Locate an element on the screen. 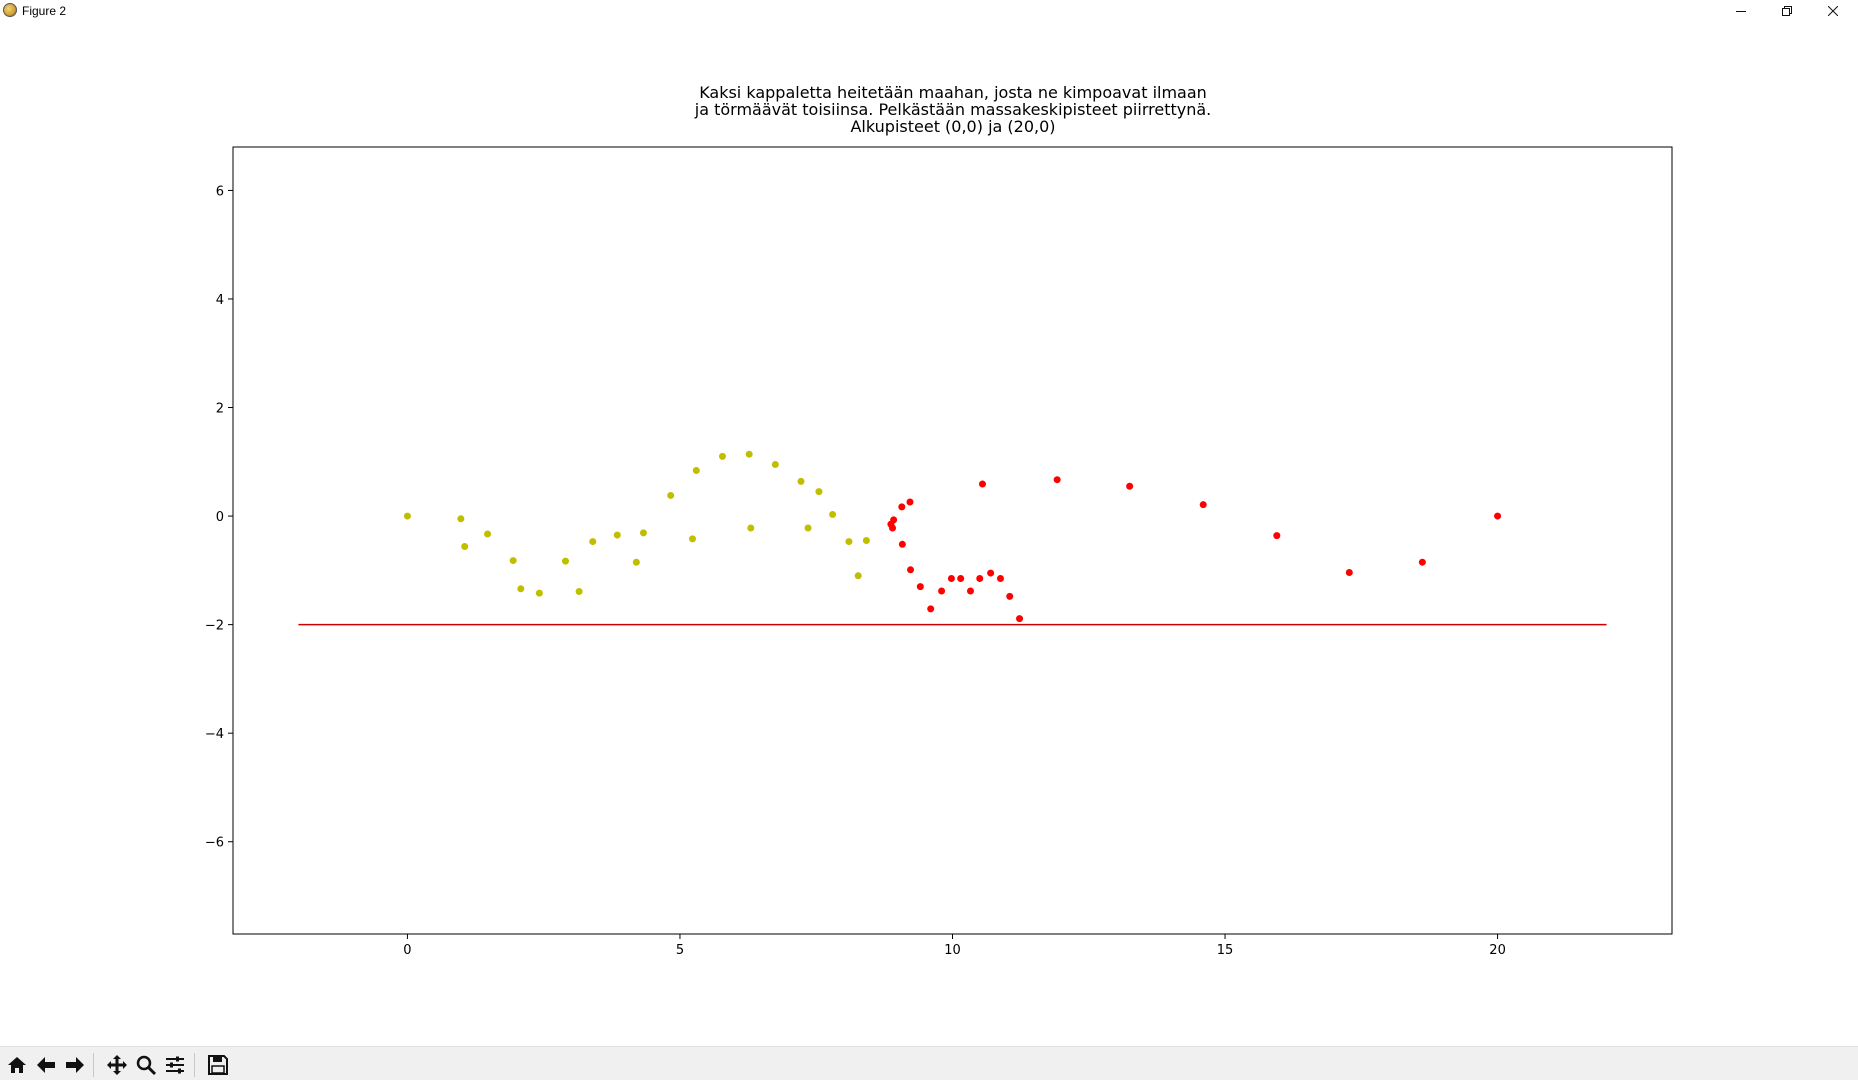 The image size is (1858, 1080). save-button is located at coordinates (218, 1064).